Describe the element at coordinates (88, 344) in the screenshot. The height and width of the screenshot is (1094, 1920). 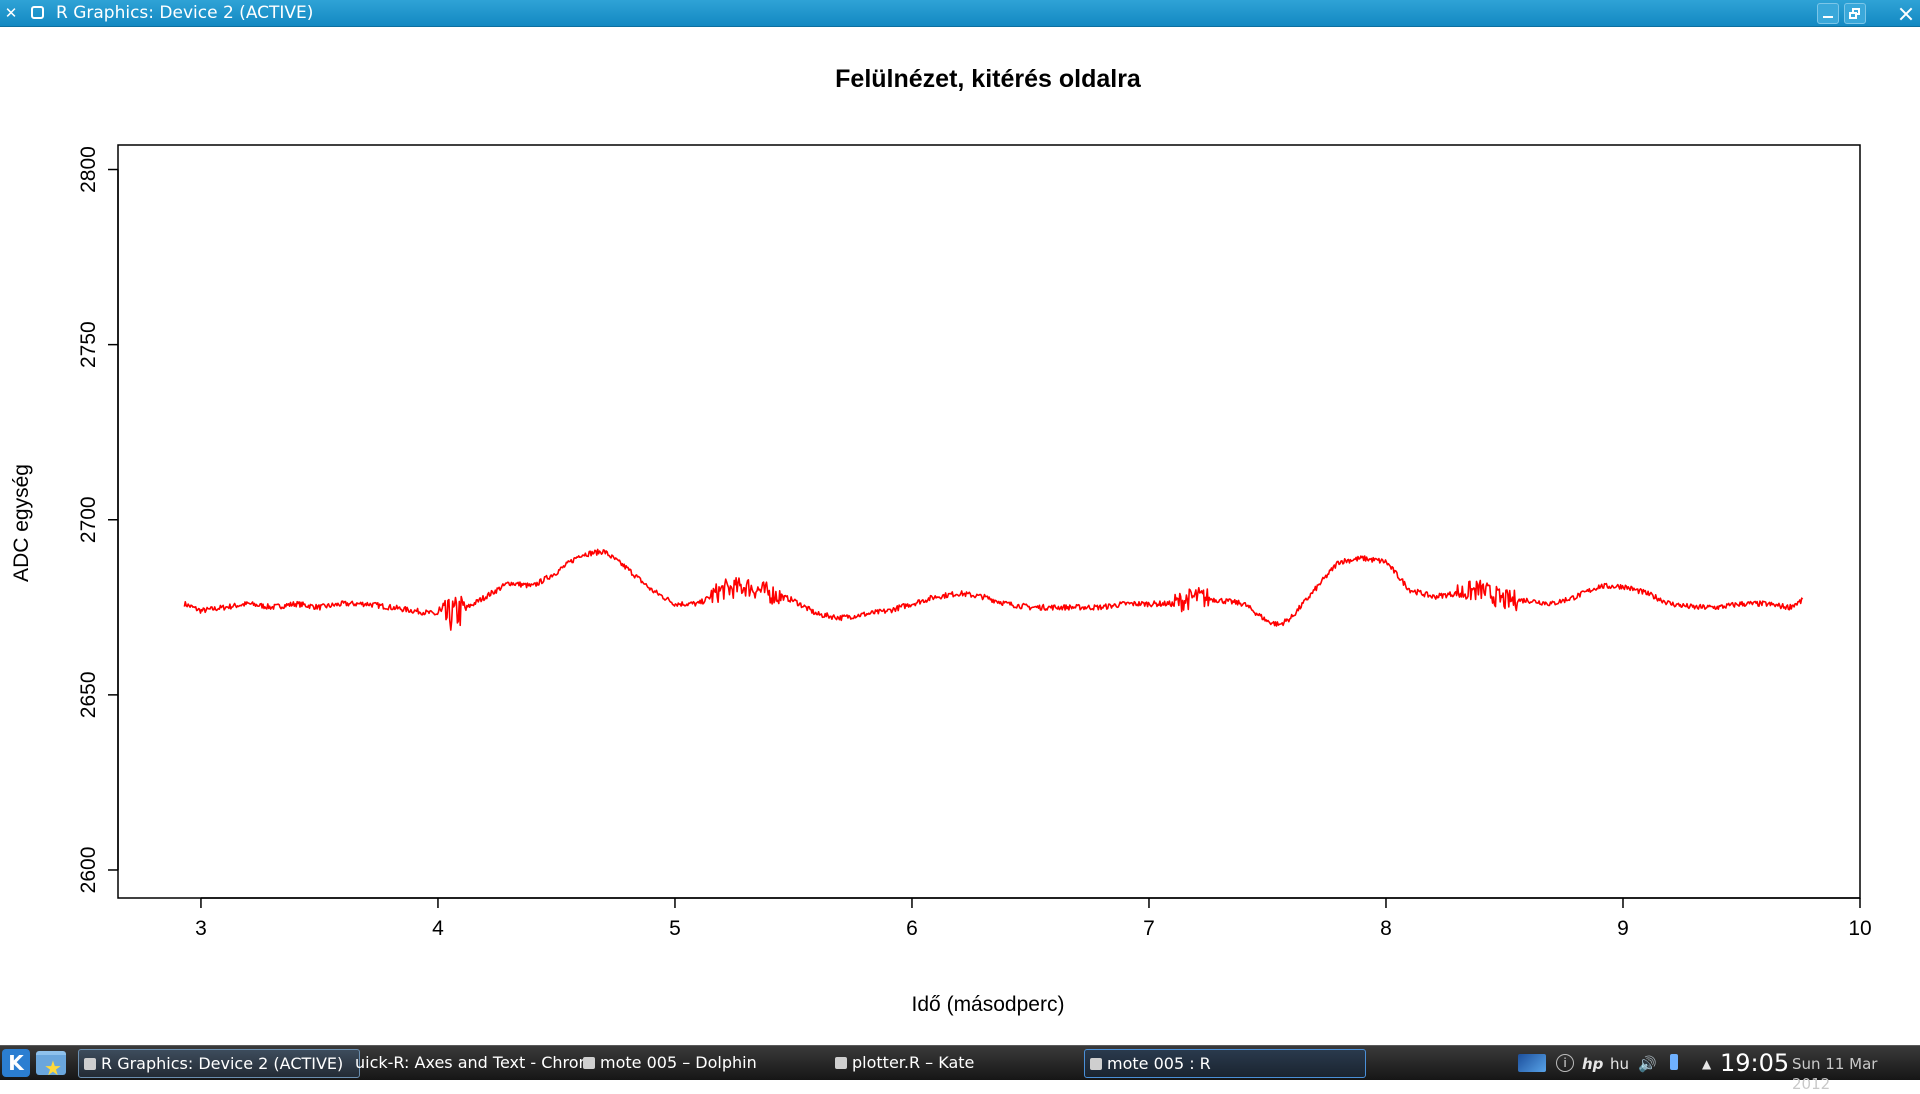
I see `y-tick-label: 2750` at that location.